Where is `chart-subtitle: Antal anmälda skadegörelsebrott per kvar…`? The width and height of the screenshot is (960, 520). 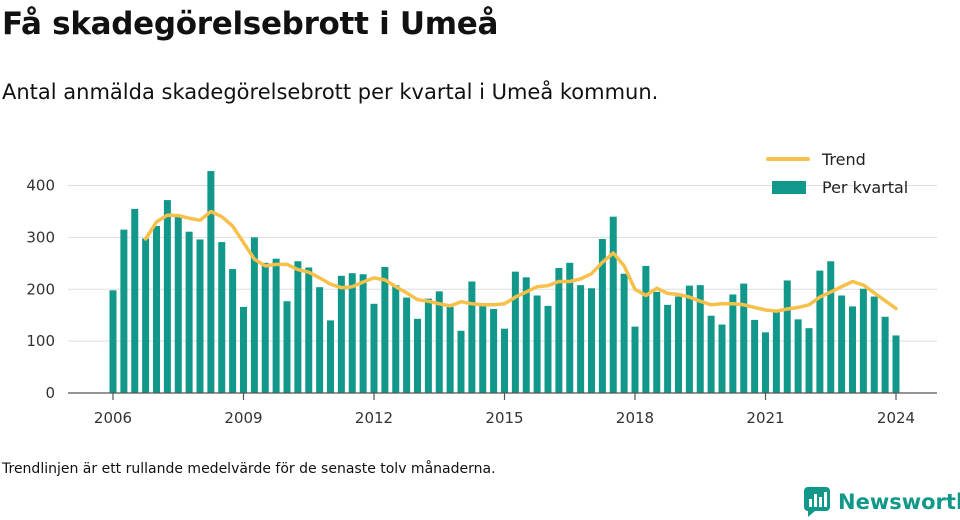
chart-subtitle: Antal anmälda skadegörelsebrott per kvar… is located at coordinates (330, 92).